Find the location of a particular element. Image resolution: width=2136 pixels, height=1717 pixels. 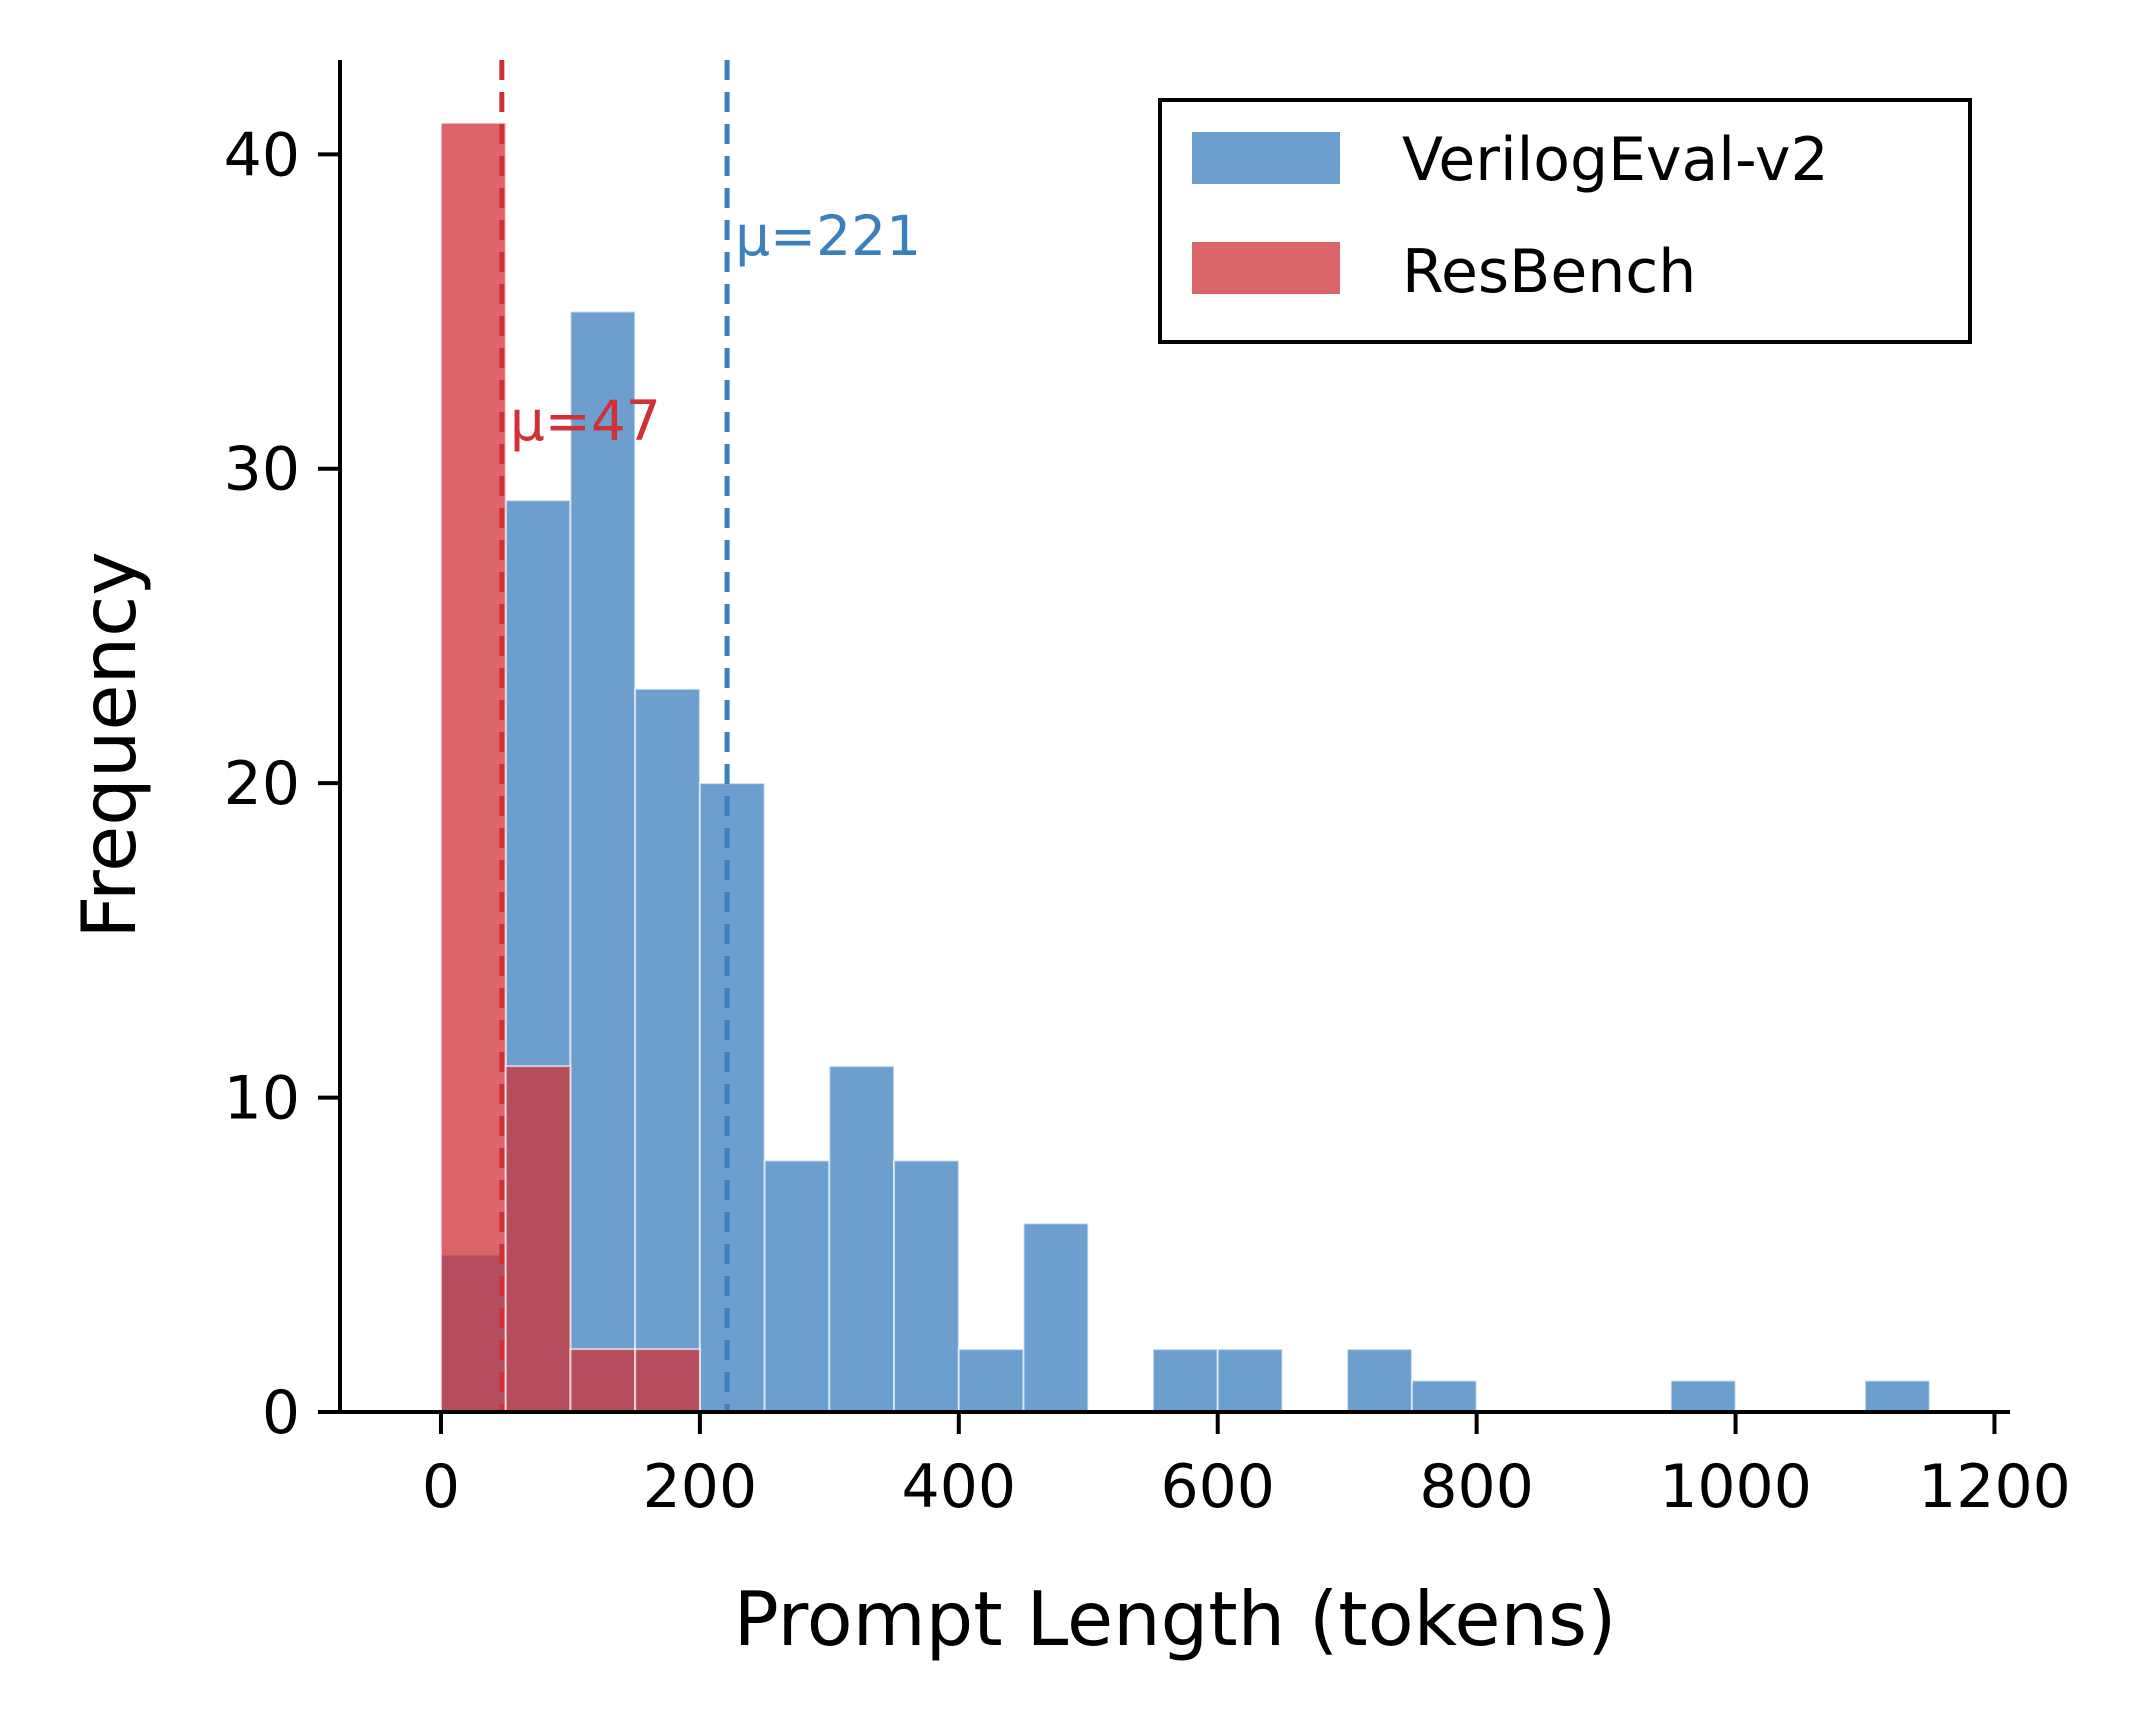

x-tick-label-200: 200 is located at coordinates (700, 1487).